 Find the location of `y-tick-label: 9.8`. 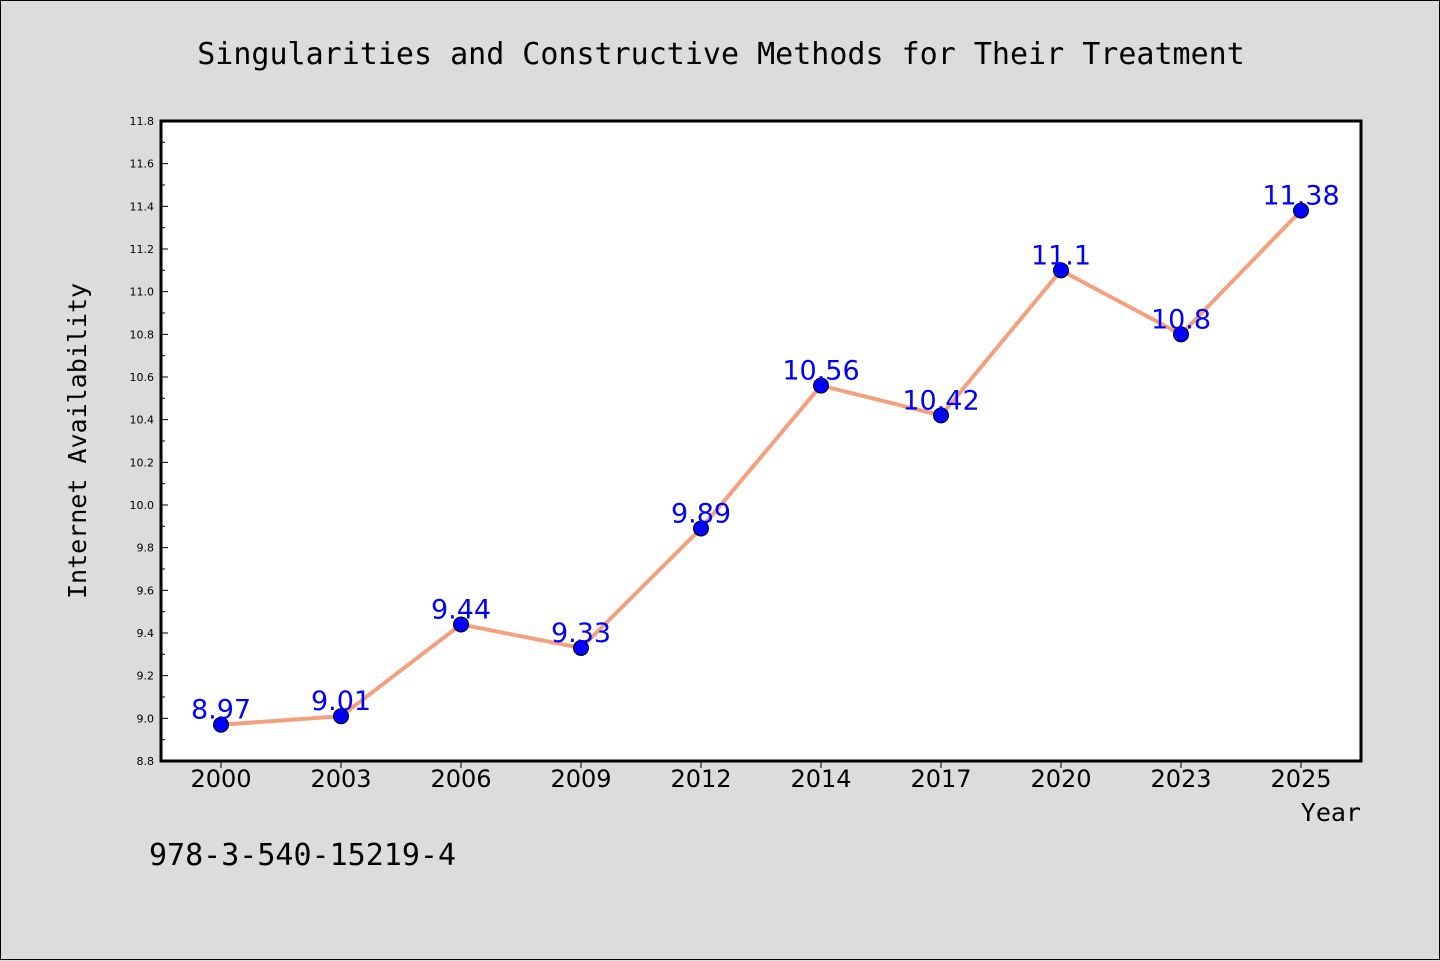

y-tick-label: 9.8 is located at coordinates (146, 548).